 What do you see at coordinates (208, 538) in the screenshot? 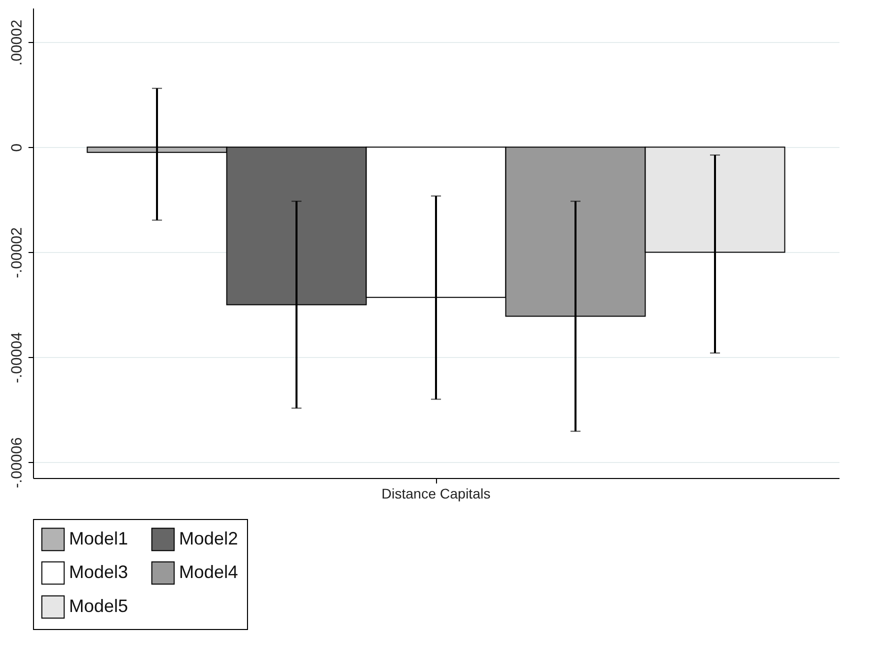
I see `legend-label: Model2` at bounding box center [208, 538].